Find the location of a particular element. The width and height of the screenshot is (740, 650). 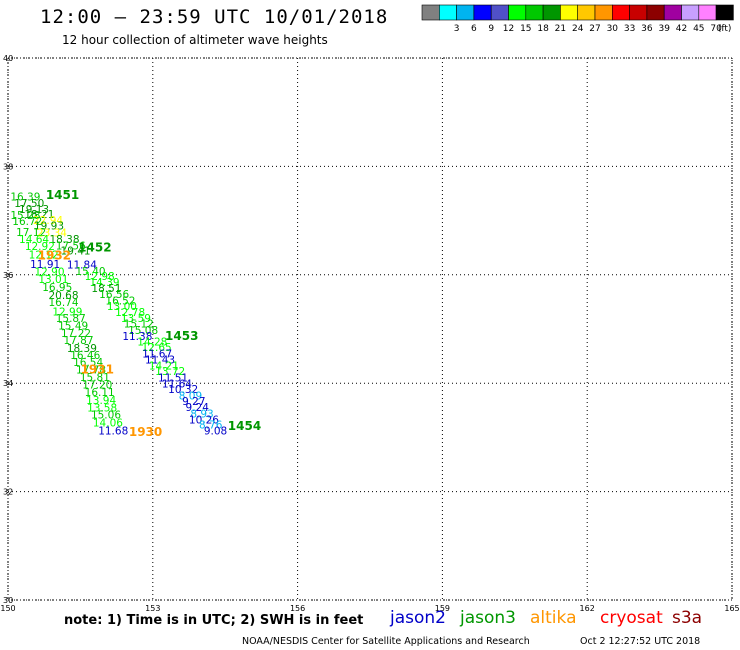

wave-height-label: 12.90 is located at coordinates (49, 272).